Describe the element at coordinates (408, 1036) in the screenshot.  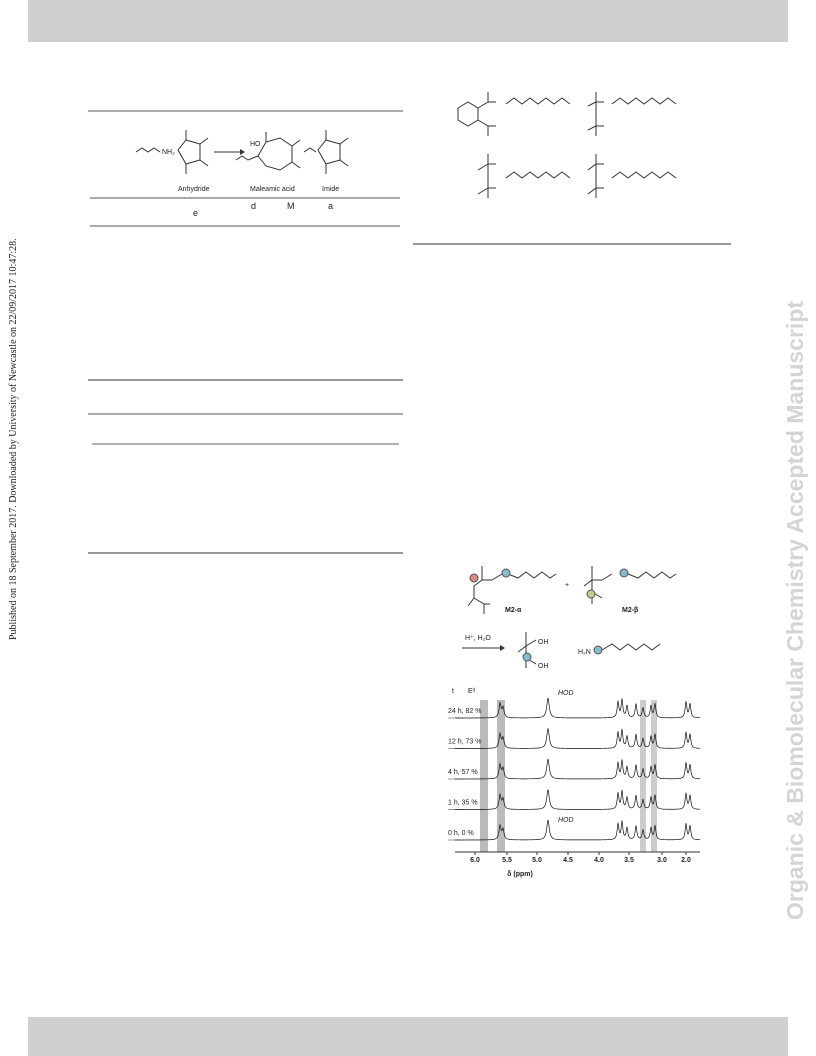
I see `footer-bar` at that location.